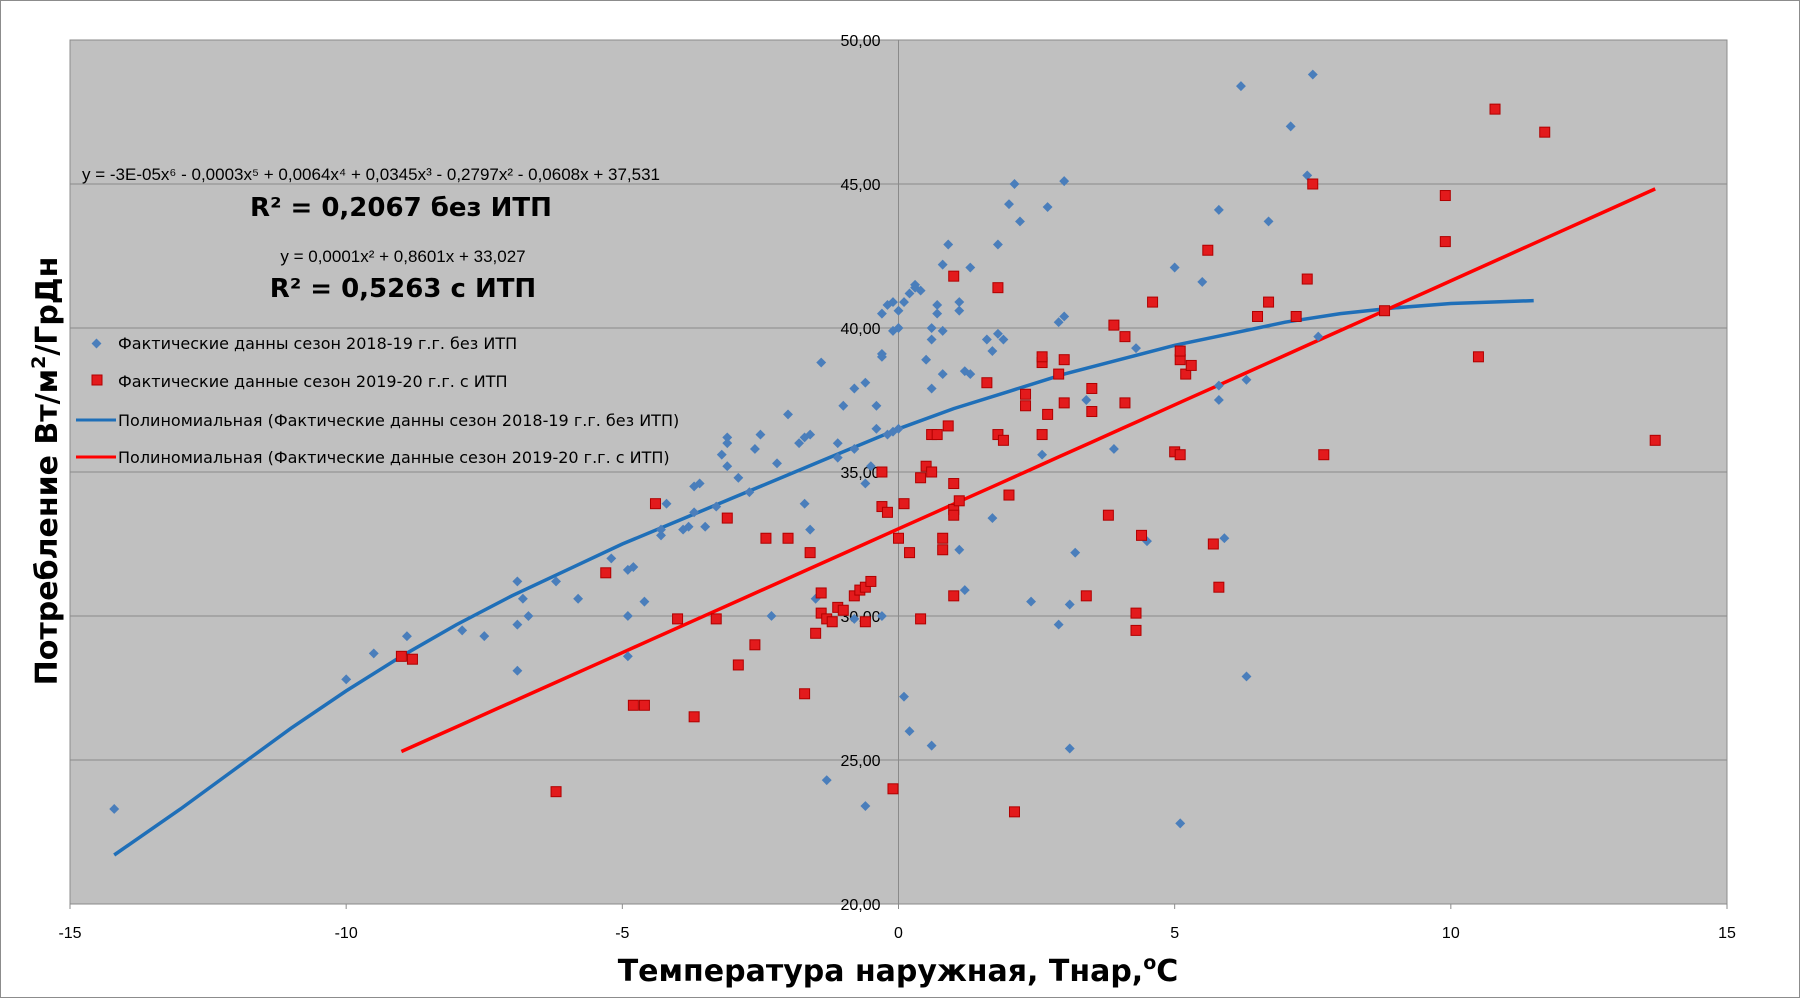 This screenshot has width=1800, height=998. I want to click on x-tick-label: 0, so click(898, 933).